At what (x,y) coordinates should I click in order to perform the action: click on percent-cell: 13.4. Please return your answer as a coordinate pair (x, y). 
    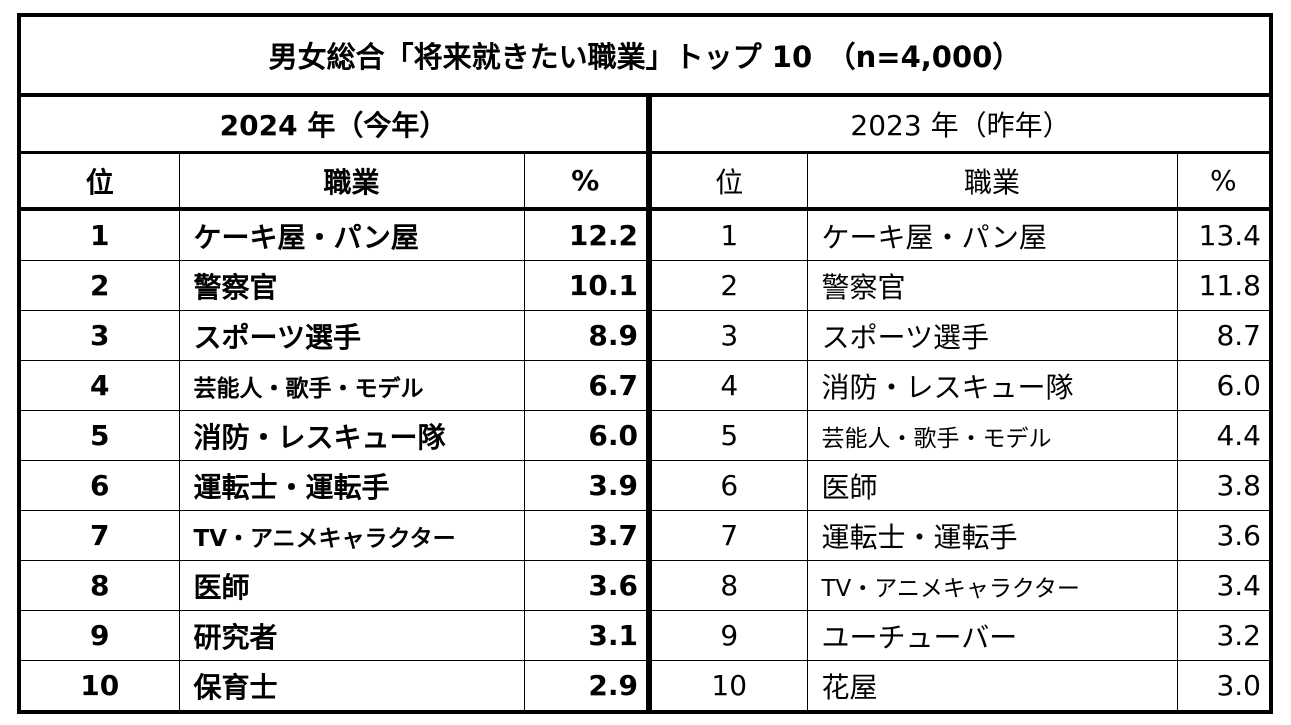
    Looking at the image, I should click on (1222, 234).